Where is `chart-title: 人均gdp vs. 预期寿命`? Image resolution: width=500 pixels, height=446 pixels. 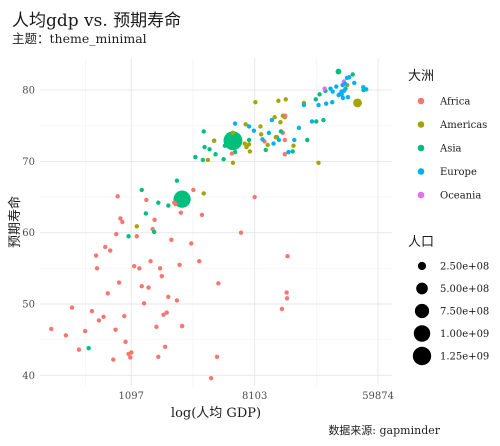 chart-title: 人均gdp vs. 预期寿命 is located at coordinates (97, 21).